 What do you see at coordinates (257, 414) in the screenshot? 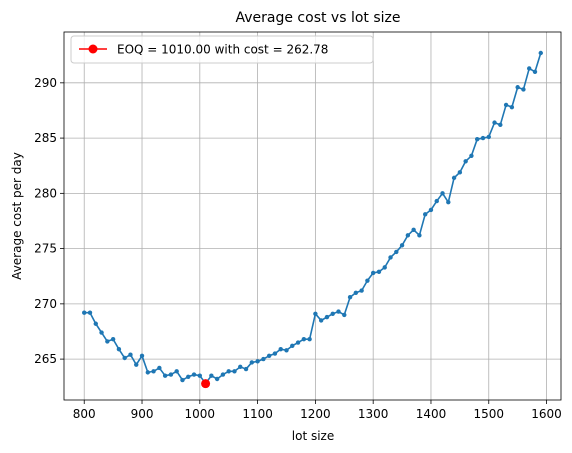
I see `x-tick-label: 1100` at bounding box center [257, 414].